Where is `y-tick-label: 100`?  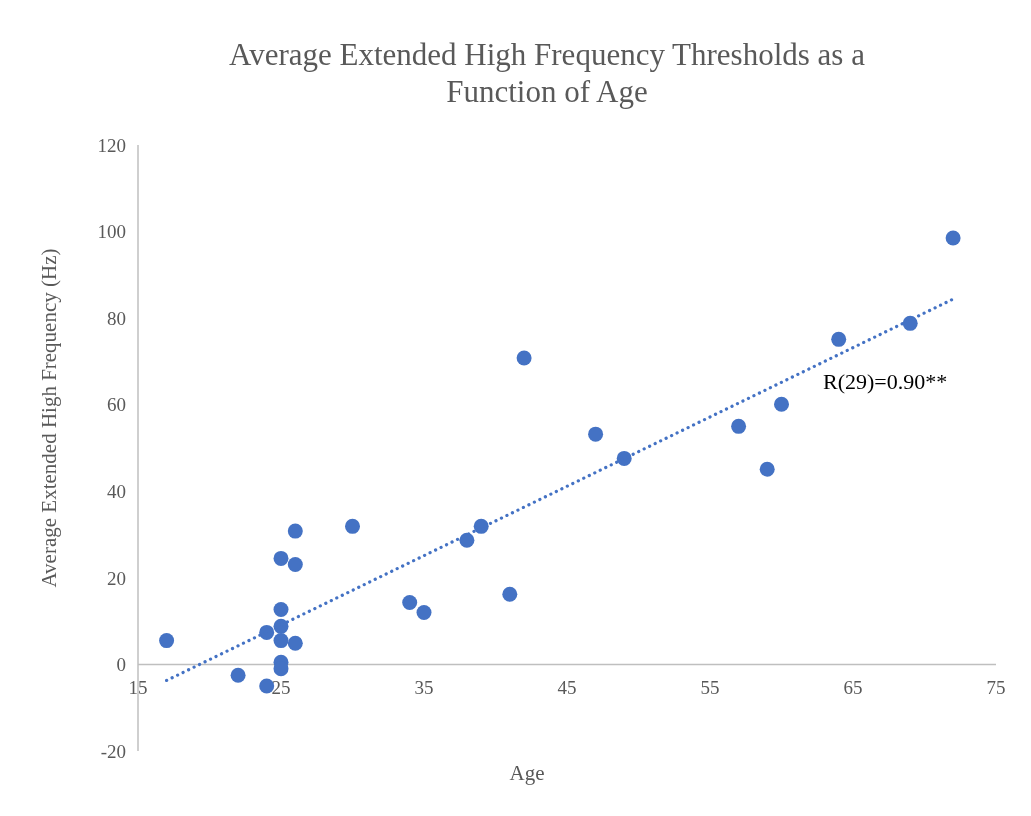
y-tick-label: 100 is located at coordinates (111, 232).